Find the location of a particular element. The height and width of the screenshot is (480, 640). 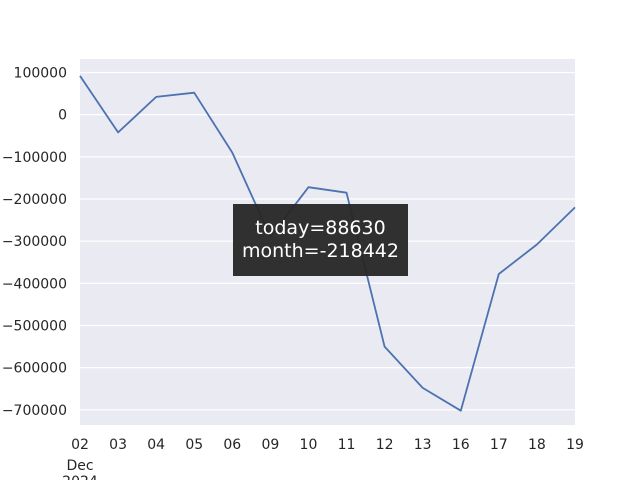

x-tick-label: 02 is located at coordinates (80, 445).